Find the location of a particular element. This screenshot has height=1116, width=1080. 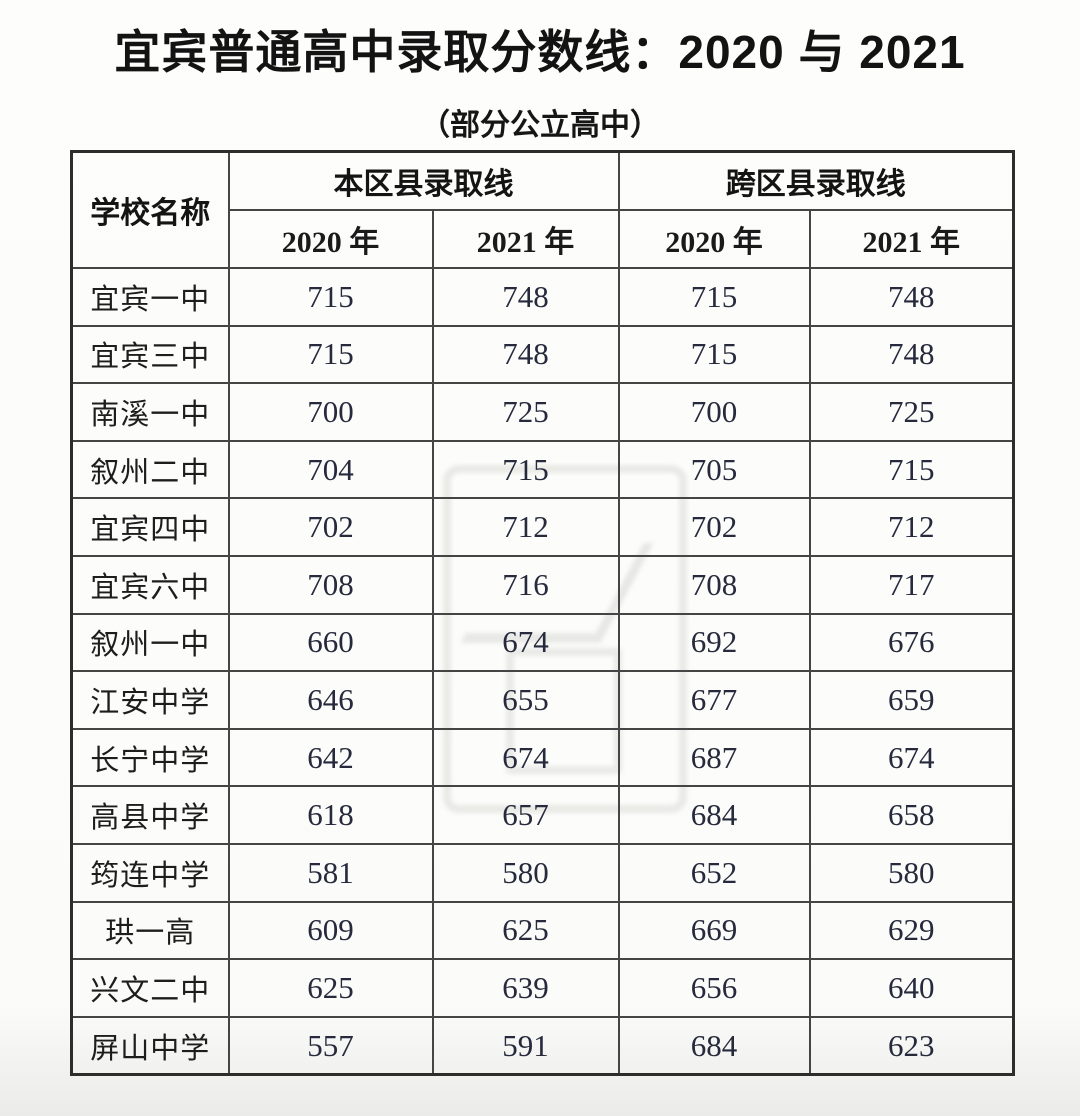

score-cell: 609 is located at coordinates (330, 930).